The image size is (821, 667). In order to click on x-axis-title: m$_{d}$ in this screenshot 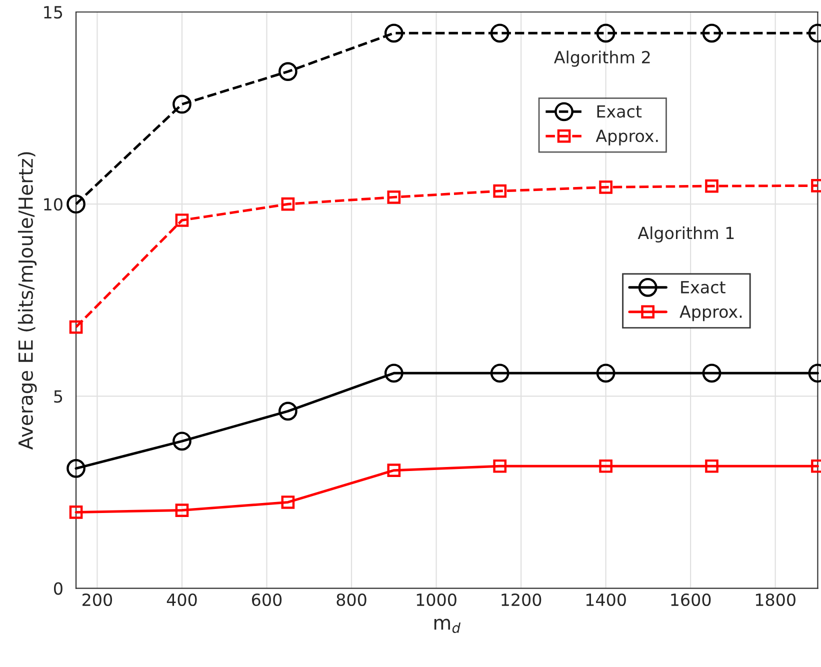, I will do `click(447, 625)`.